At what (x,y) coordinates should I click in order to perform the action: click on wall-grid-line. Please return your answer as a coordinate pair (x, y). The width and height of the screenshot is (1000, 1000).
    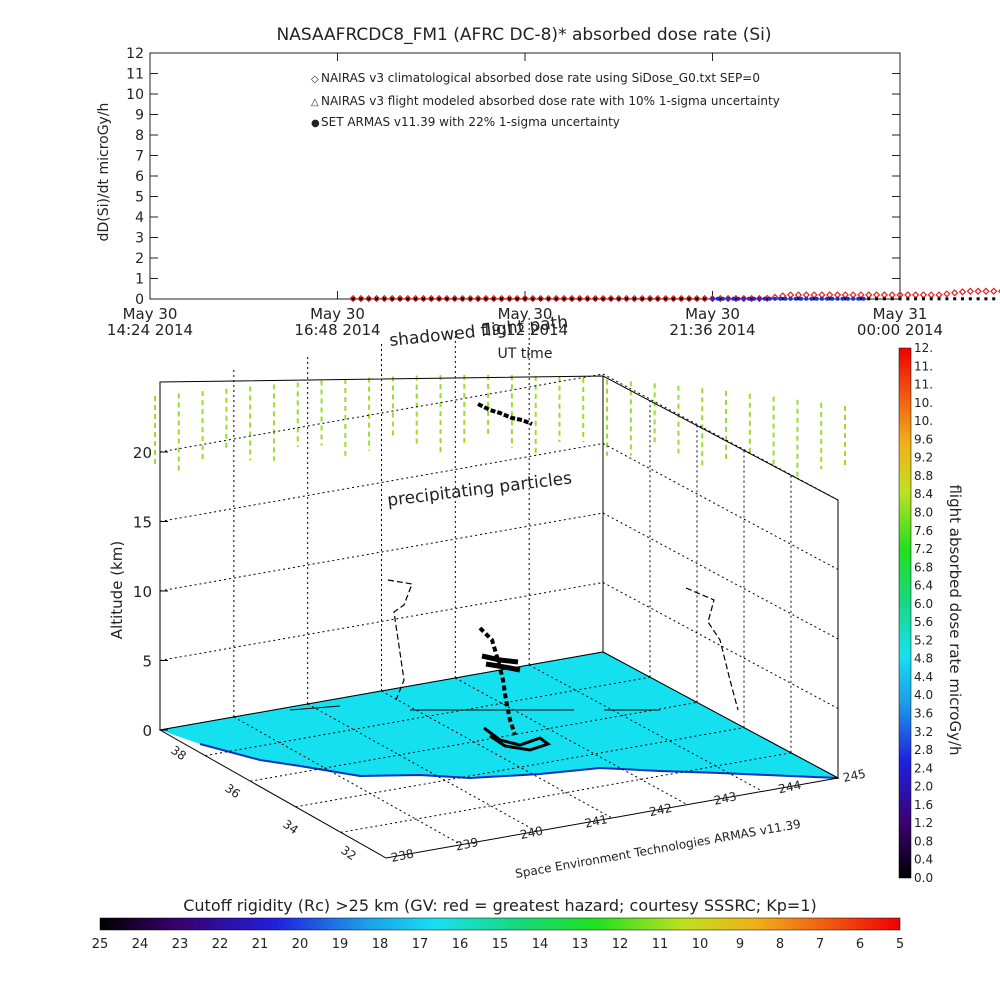
    Looking at the image, I should click on (720, 576).